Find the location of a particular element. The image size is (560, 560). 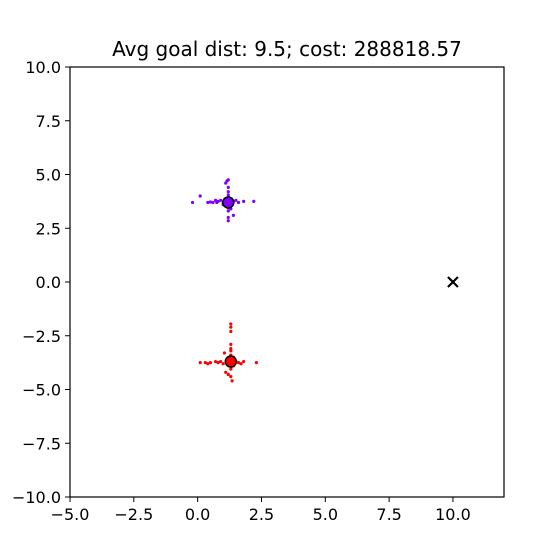

x-tick-label: −2.5 is located at coordinates (133, 514).